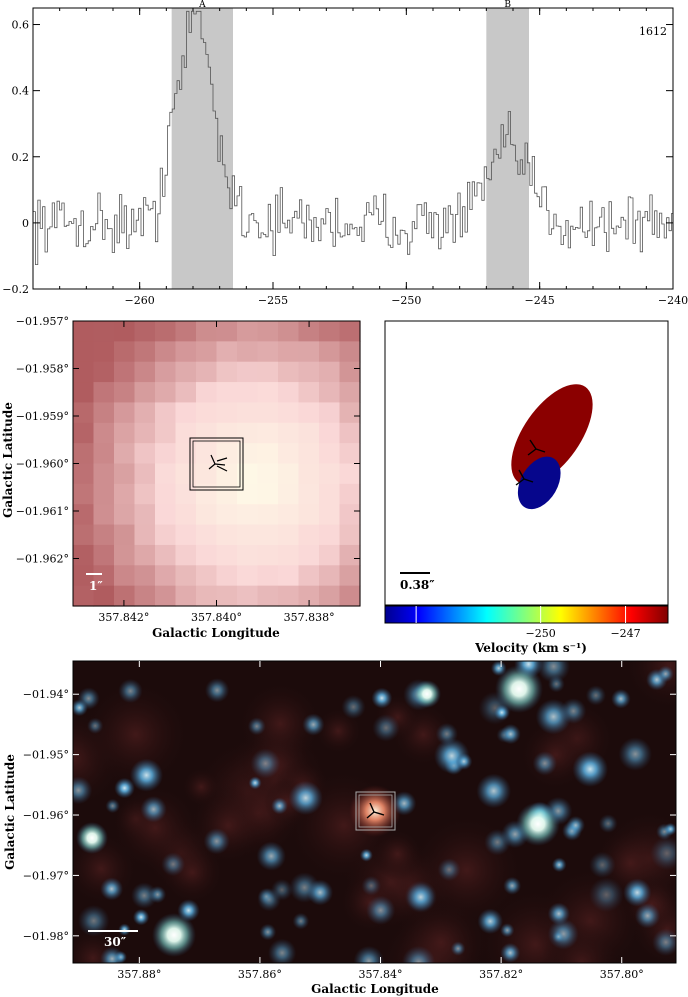  What do you see at coordinates (501, 974) in the screenshot?
I see `wide-x-tick-label: 357.82°` at bounding box center [501, 974].